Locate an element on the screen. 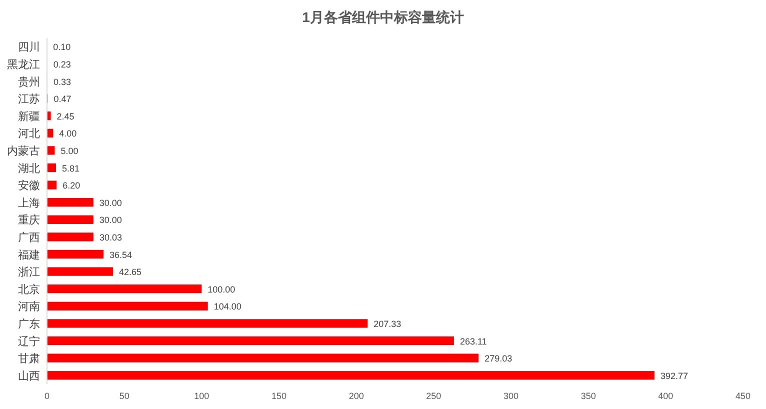 The image size is (766, 409). y-tick-label: 江苏 is located at coordinates (29, 99).